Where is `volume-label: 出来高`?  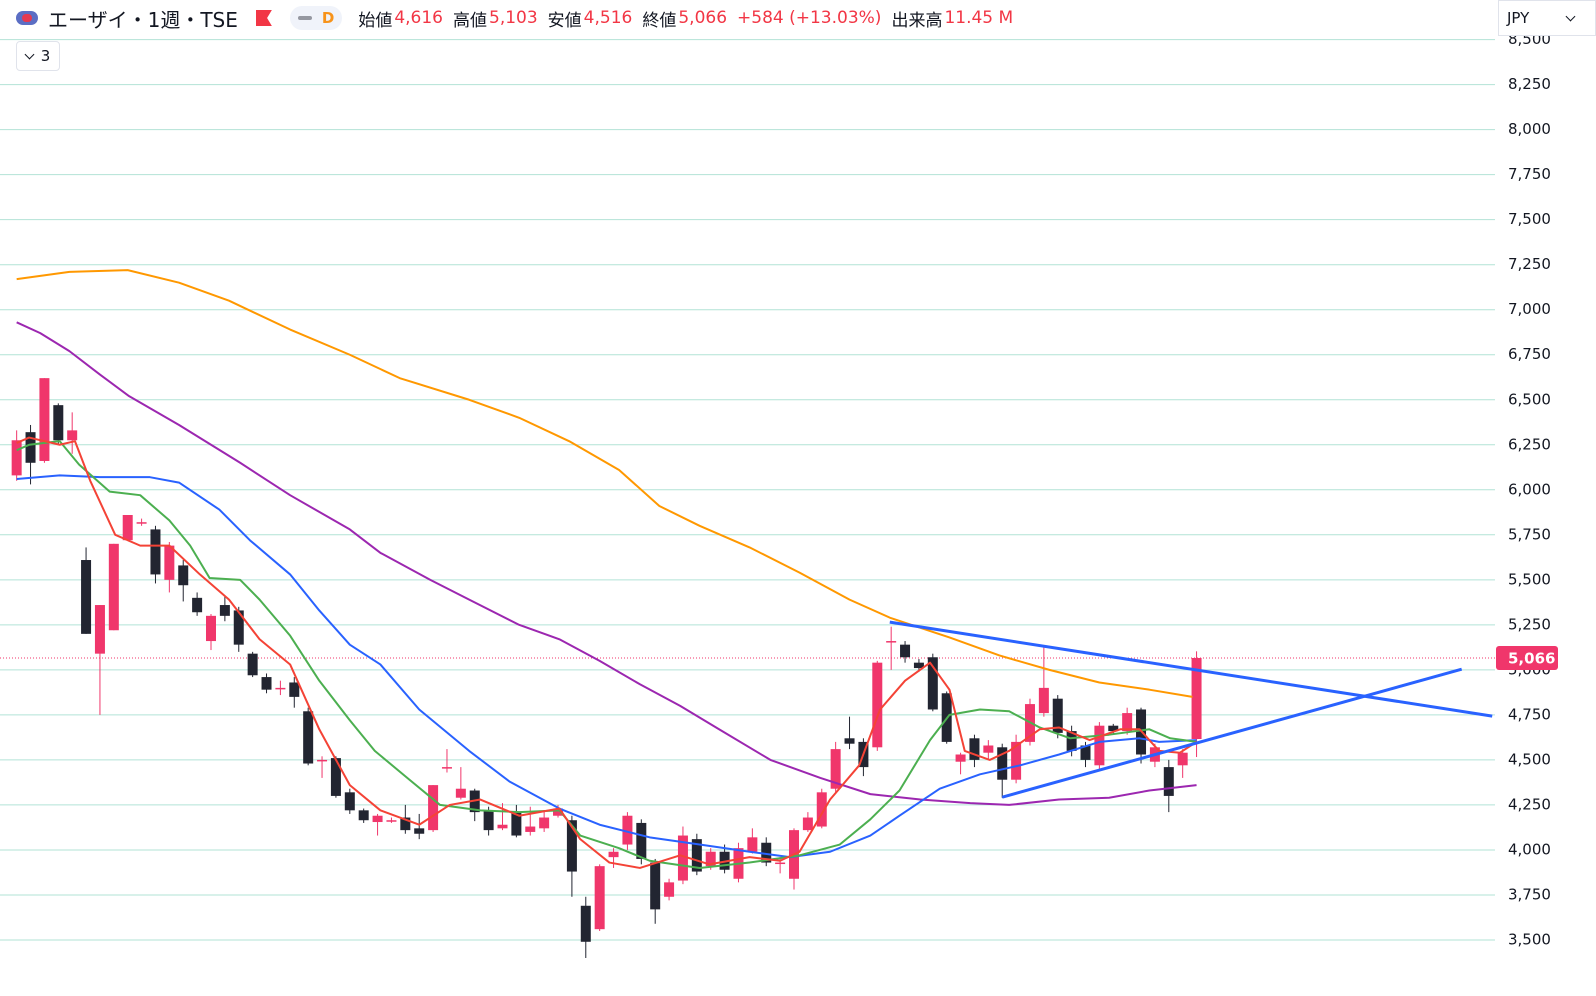
volume-label: 出来高 is located at coordinates (917, 20).